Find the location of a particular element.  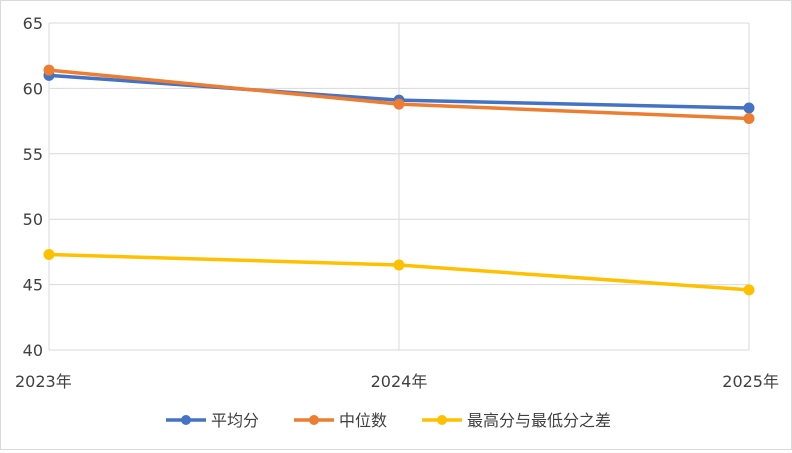

legend-item: 中位数 is located at coordinates (340, 420).